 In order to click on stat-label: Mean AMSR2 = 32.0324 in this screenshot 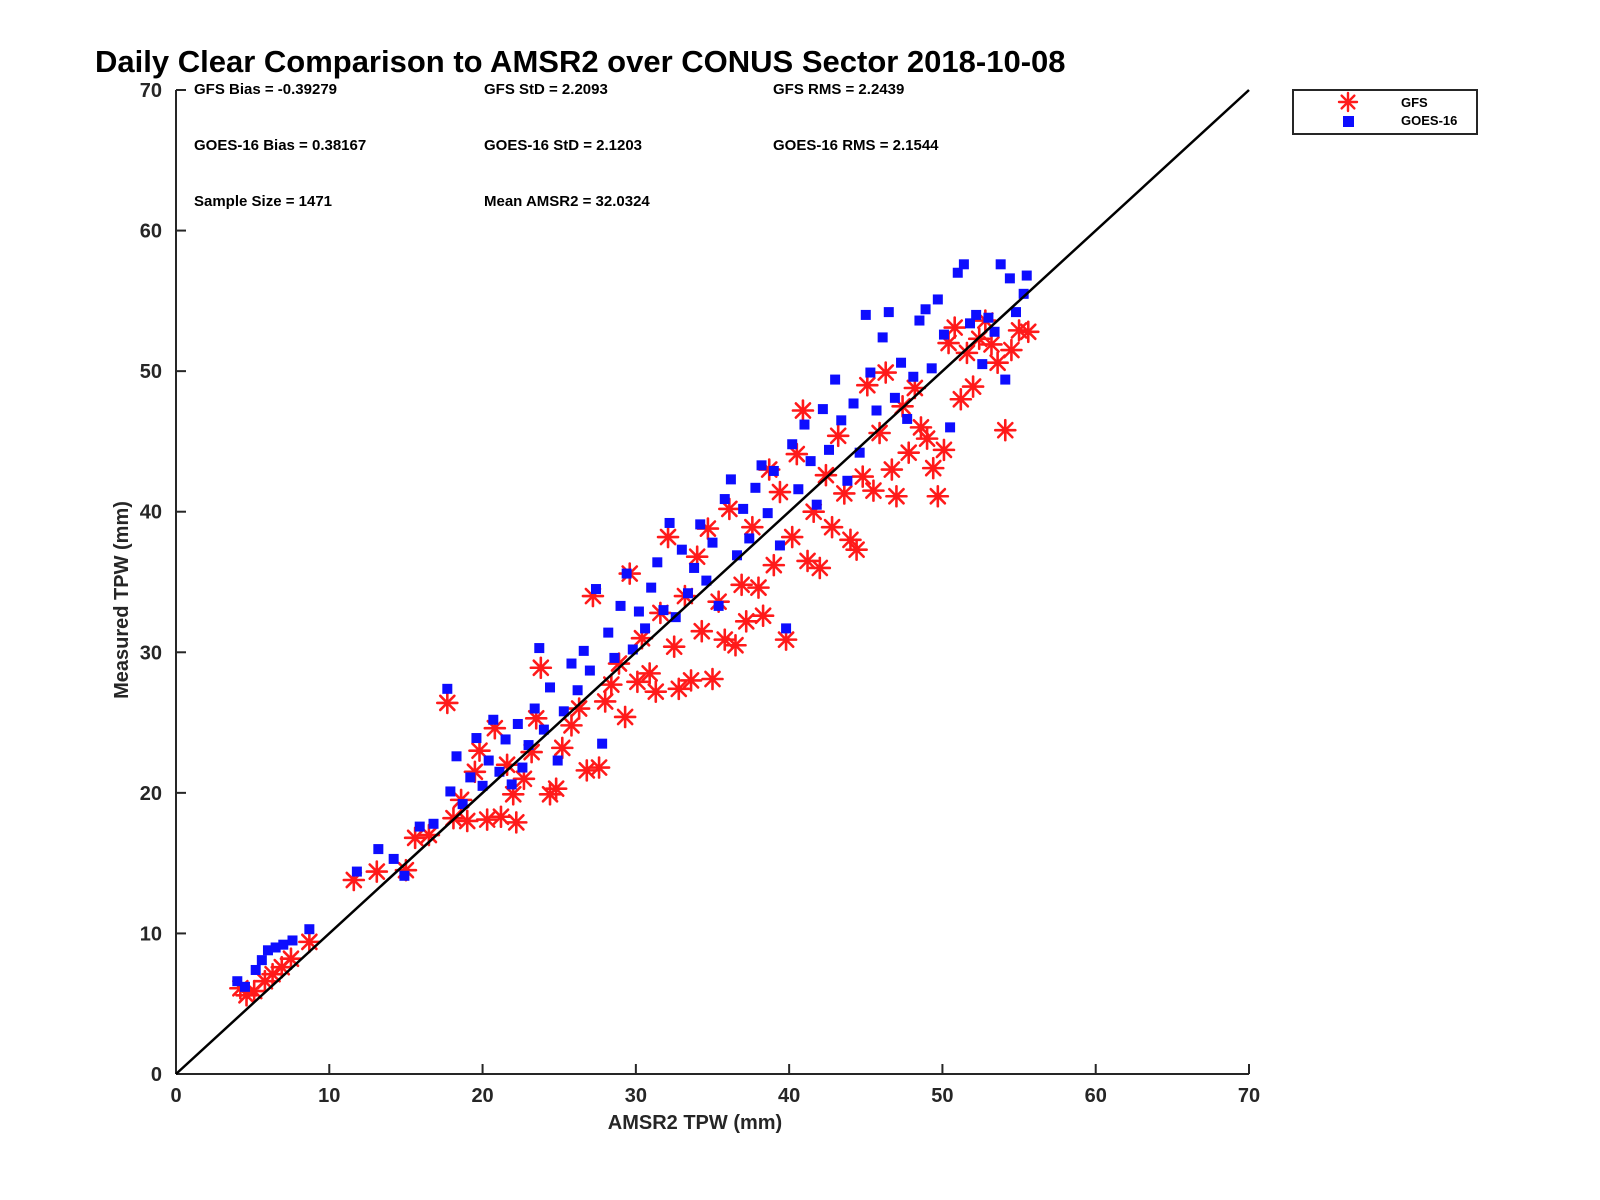, I will do `click(567, 201)`.